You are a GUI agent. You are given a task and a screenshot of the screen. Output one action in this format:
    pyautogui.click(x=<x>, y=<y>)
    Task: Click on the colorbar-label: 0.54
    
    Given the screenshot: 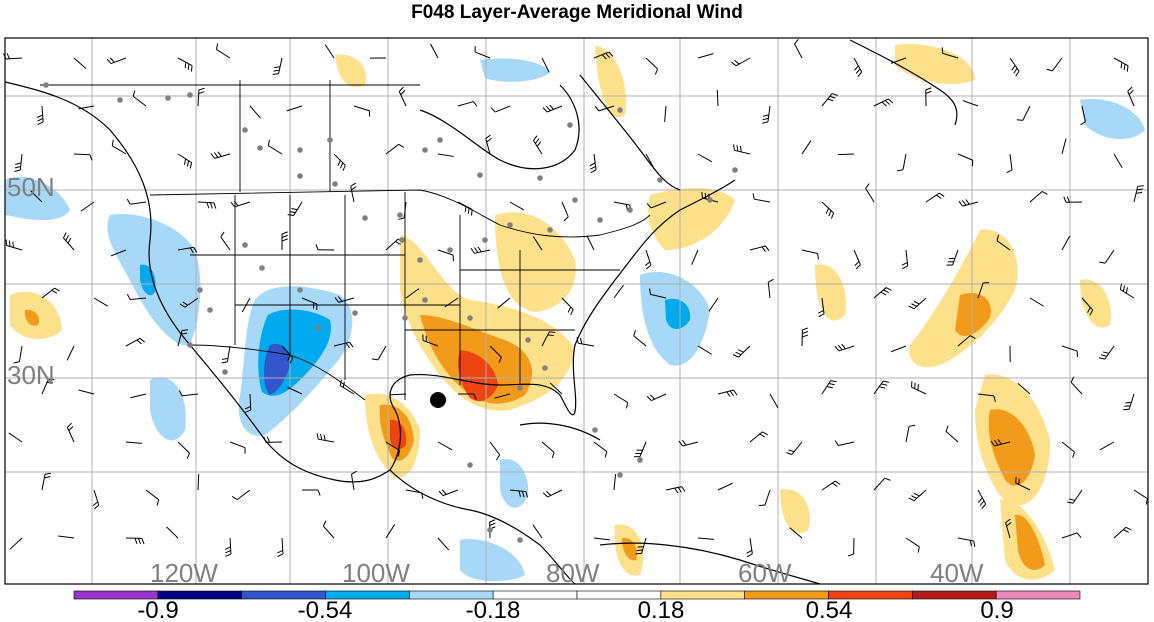 What is the action you would take?
    pyautogui.click(x=829, y=609)
    